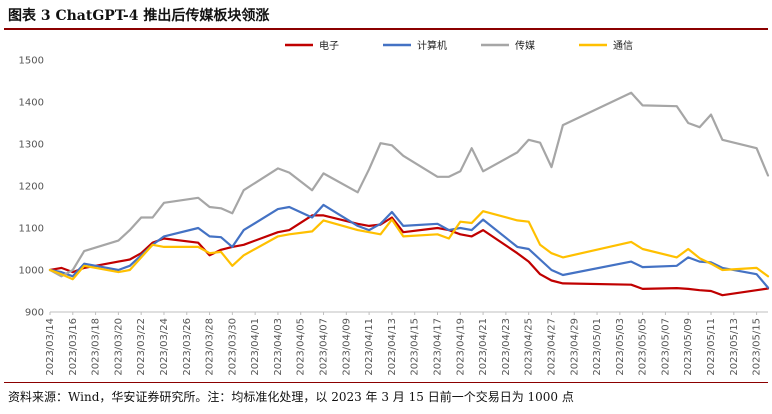 Image resolution: width=772 pixels, height=414 pixels. I want to click on y-axis: 900 1000 1100 1200 1300 1400 1500, so click(31, 187).